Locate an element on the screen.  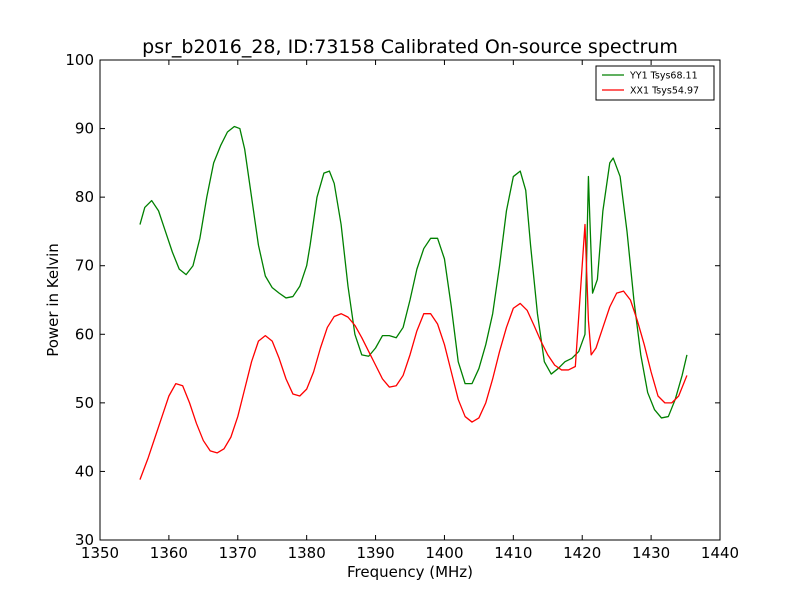
x-tick-label: 1430 is located at coordinates (651, 553).